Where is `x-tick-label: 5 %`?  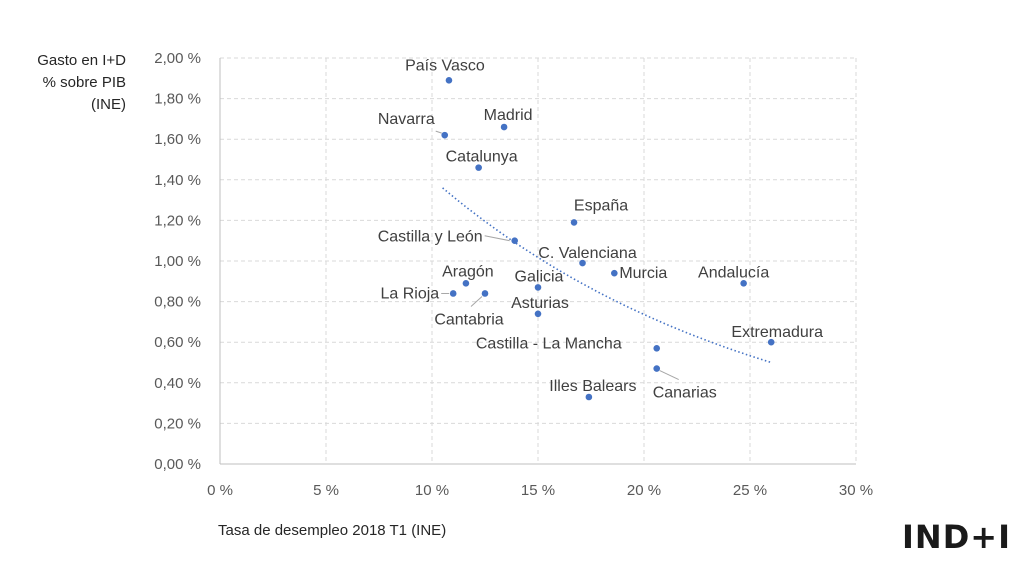
x-tick-label: 5 % is located at coordinates (326, 490).